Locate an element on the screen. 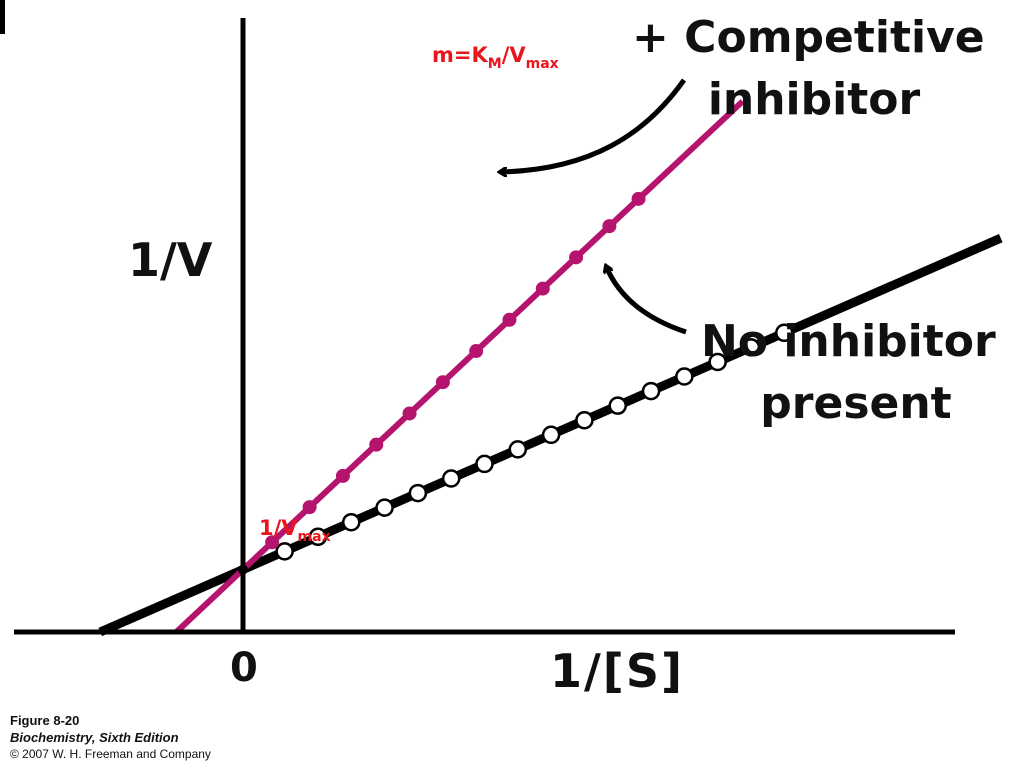 Image resolution: width=1024 pixels, height=768 pixels. book-title: Biochemistry, Sixth Edition is located at coordinates (94, 737).